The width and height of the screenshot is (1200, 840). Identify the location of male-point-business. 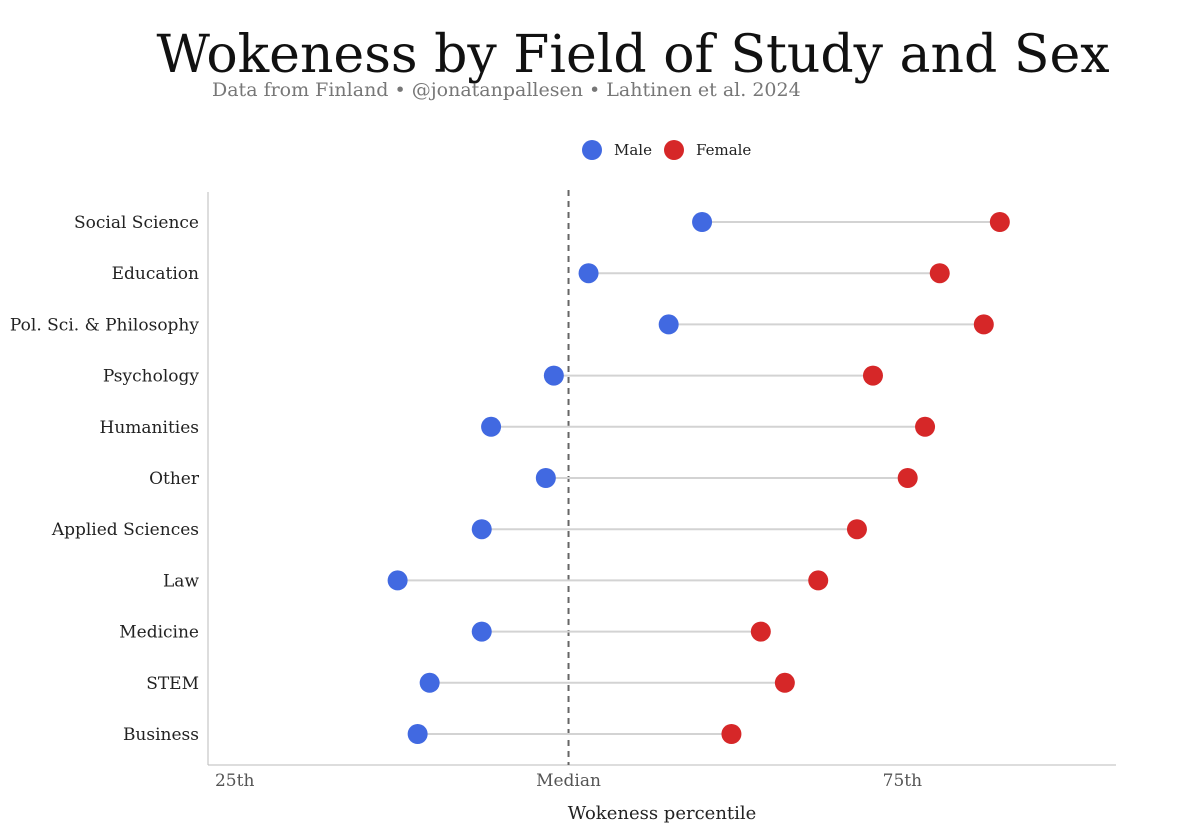
(417, 734).